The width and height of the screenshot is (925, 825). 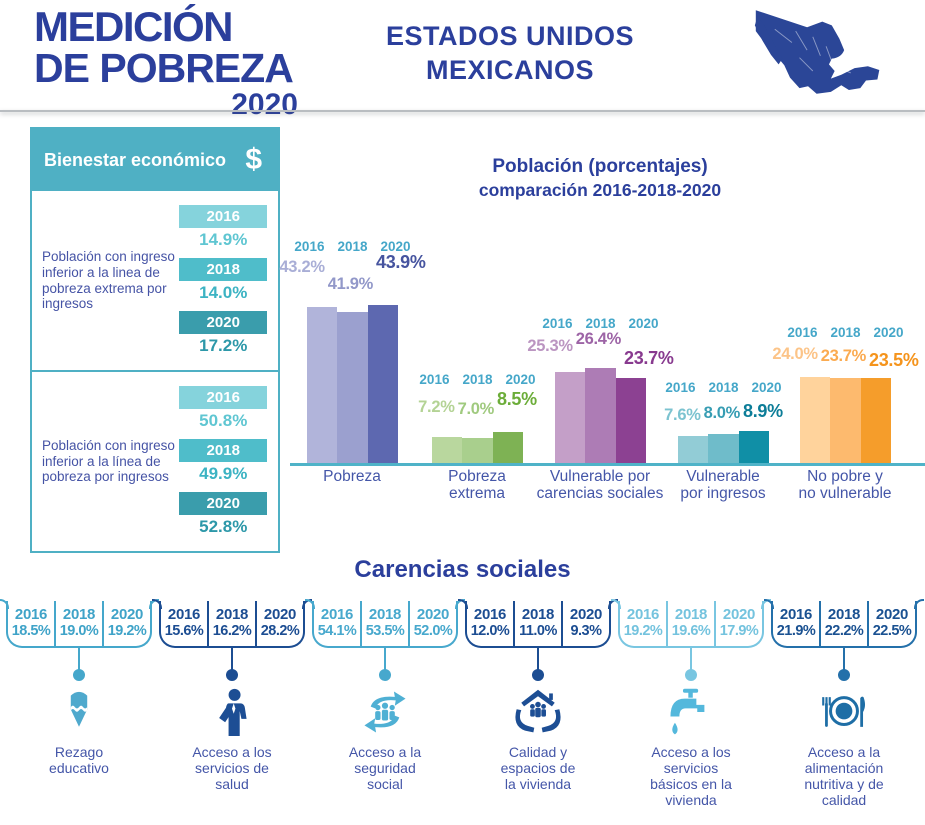 I want to click on year-value-cell: 2018 11.0%, so click(x=537, y=623).